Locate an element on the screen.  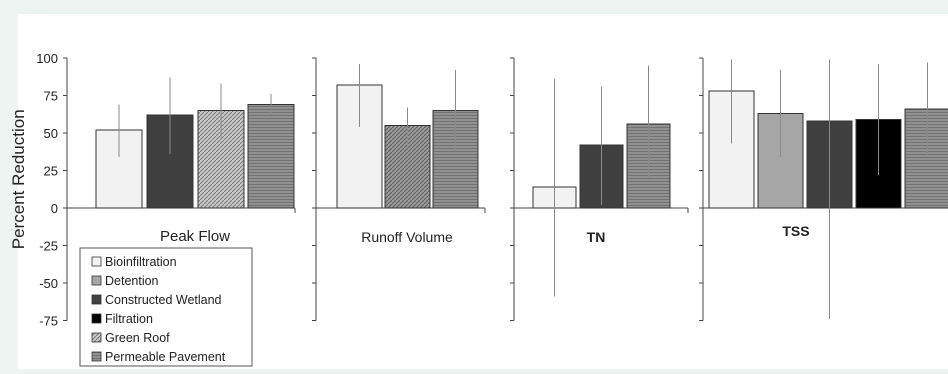
panel-title: TN is located at coordinates (596, 237).